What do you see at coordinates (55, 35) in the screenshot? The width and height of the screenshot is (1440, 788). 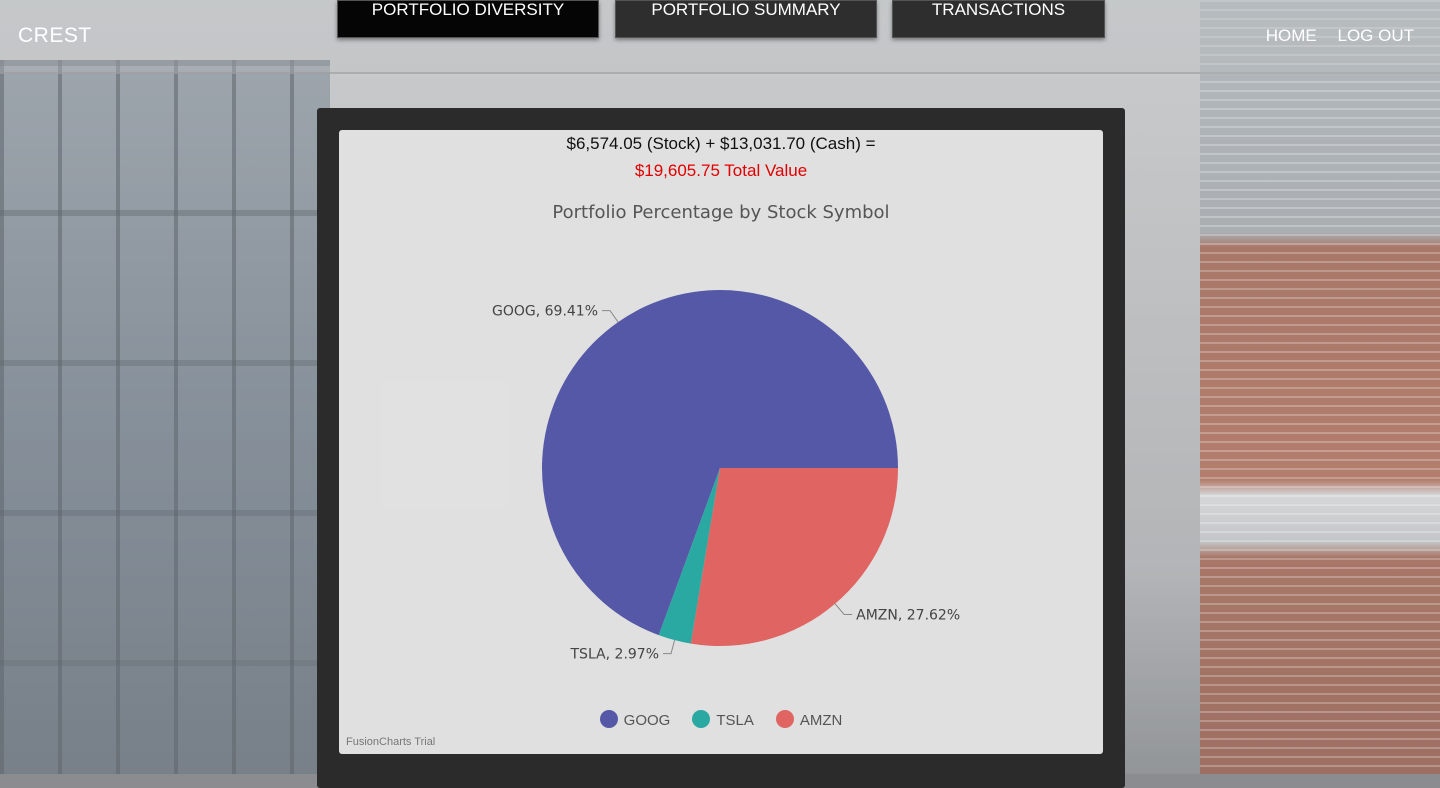 I see `brand-logo: CREST` at bounding box center [55, 35].